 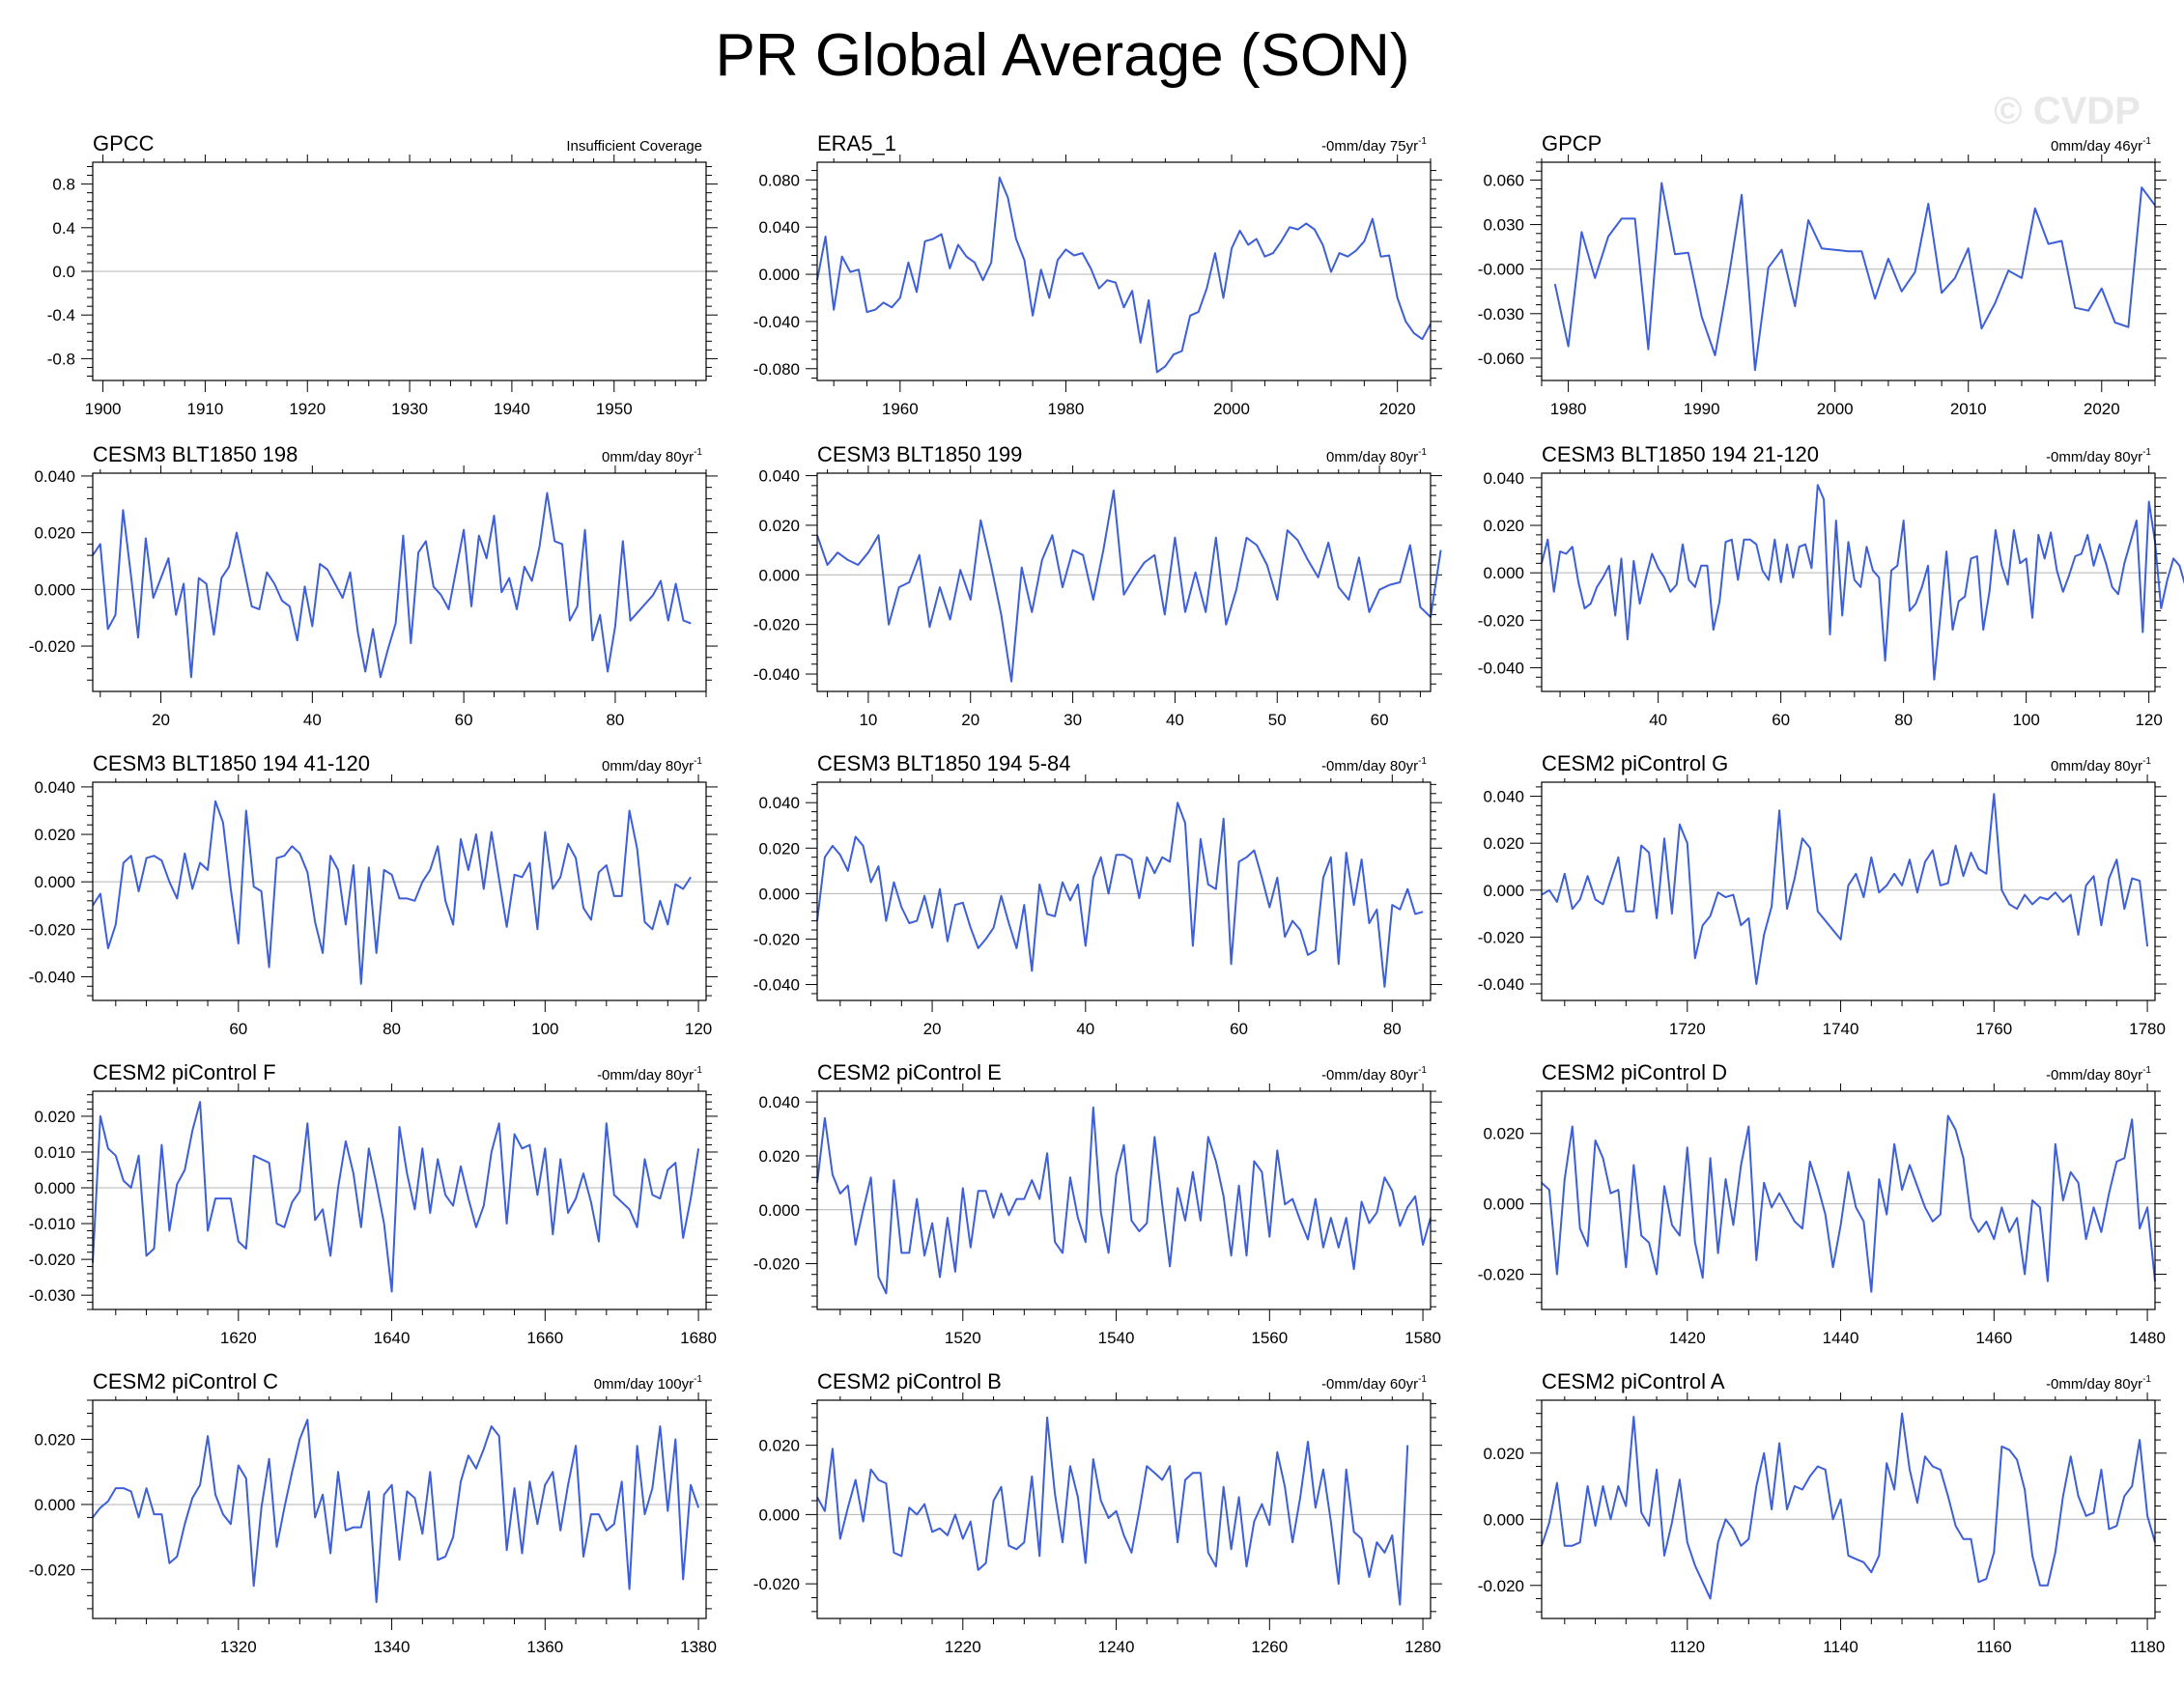 What do you see at coordinates (393, 1647) in the screenshot?
I see `x-tick-label: 1340` at bounding box center [393, 1647].